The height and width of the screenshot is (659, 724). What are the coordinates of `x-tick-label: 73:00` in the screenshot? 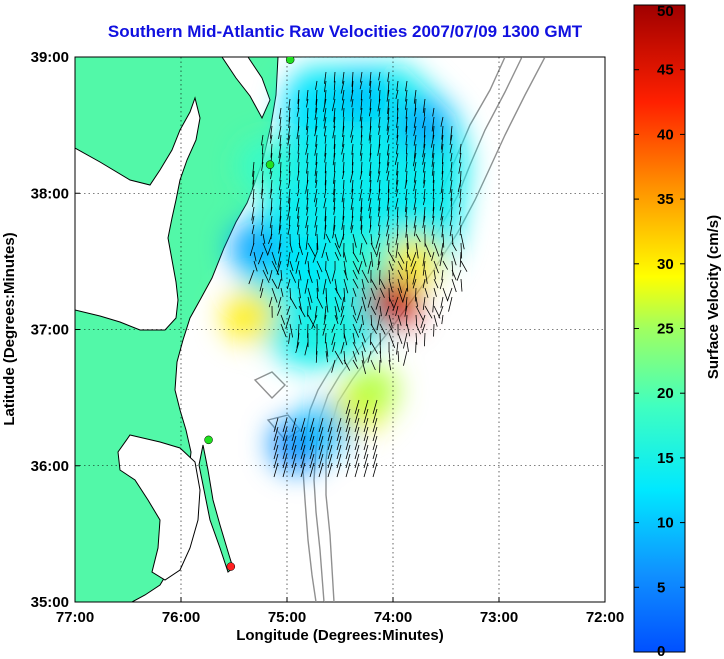 It's located at (499, 617).